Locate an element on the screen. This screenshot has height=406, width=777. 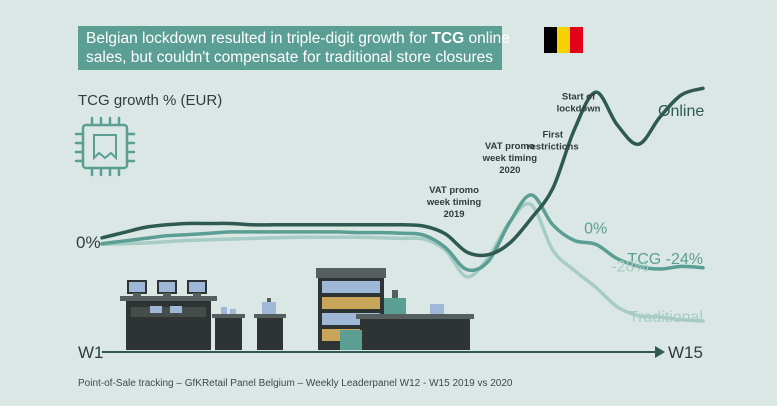
flag-stripe-yellow is located at coordinates (563, 40).